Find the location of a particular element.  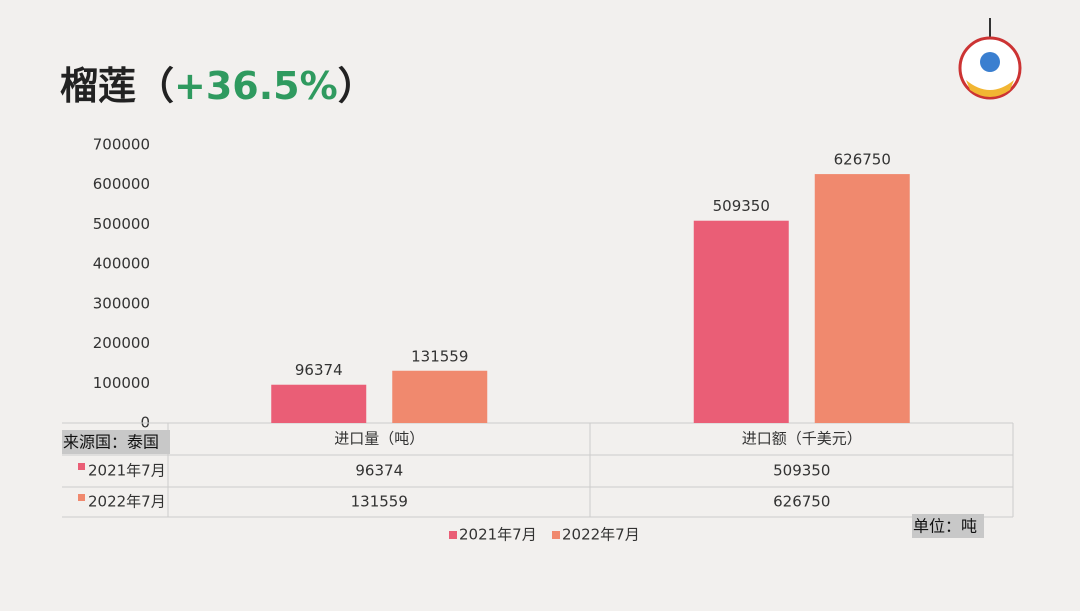

table-cell: 96374 is located at coordinates (379, 471).